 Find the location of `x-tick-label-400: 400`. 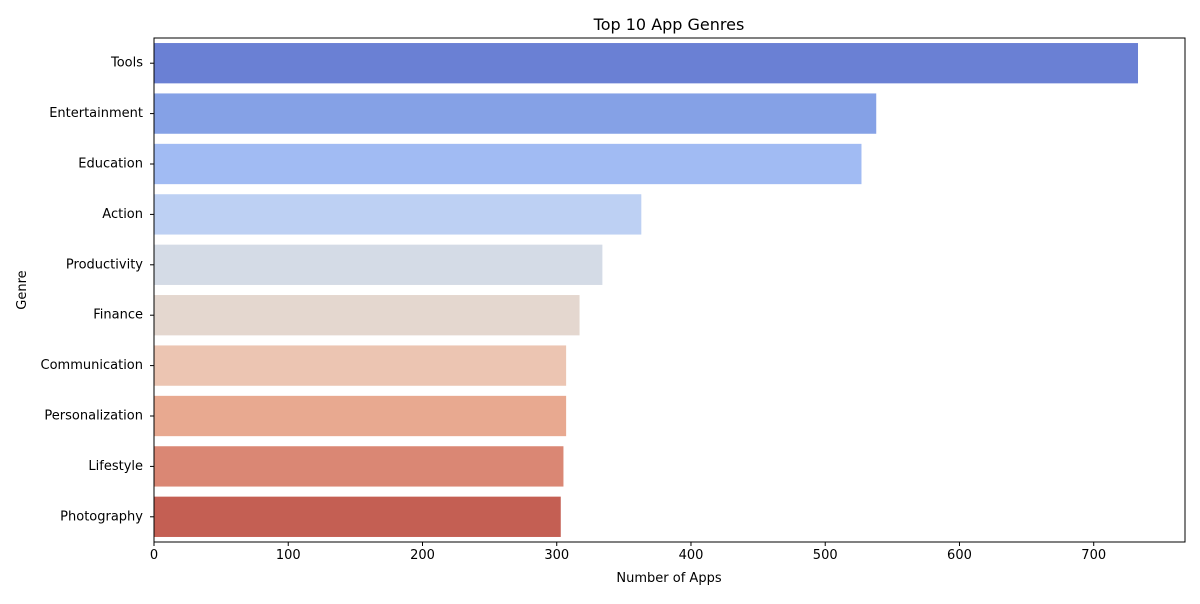

x-tick-label-400: 400 is located at coordinates (691, 555).